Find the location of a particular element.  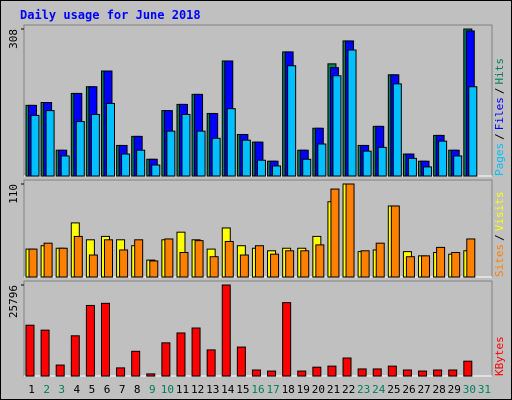

legend: Sites / Visits is located at coordinates (499, 235).